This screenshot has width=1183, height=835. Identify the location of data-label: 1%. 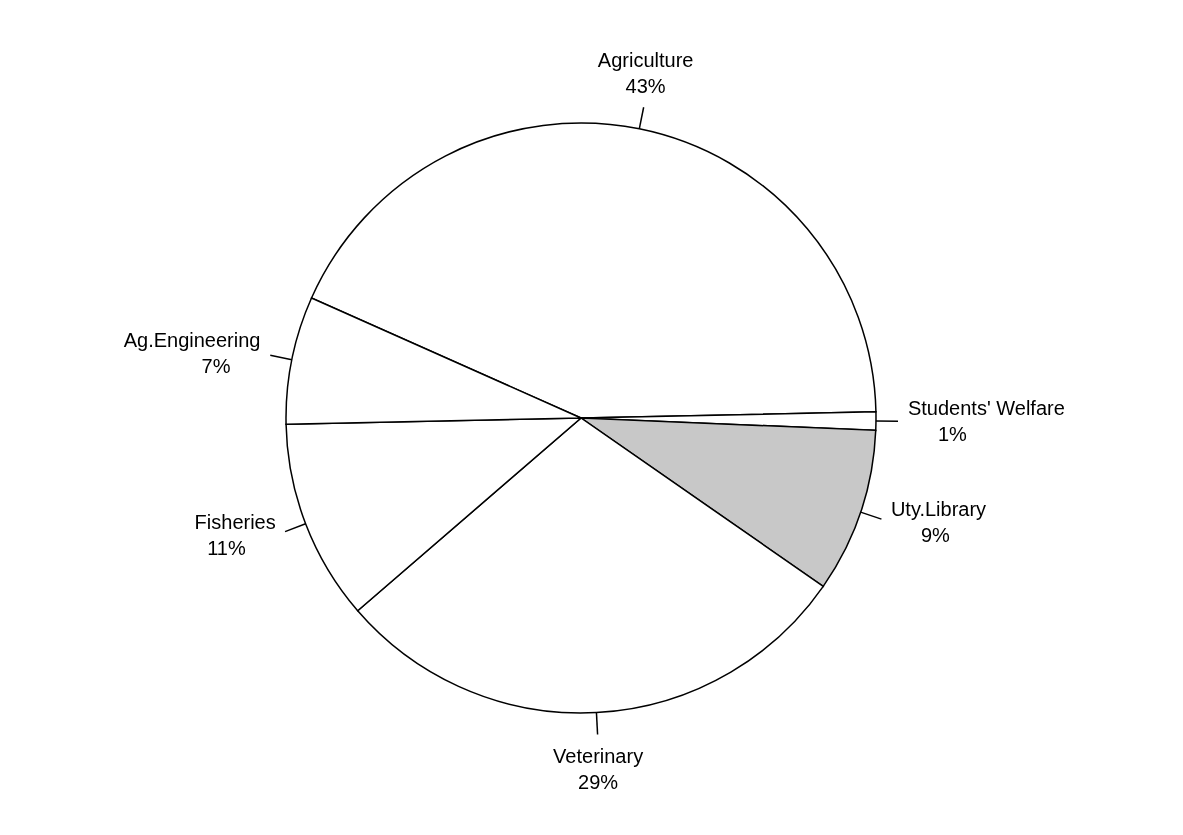
(952, 434).